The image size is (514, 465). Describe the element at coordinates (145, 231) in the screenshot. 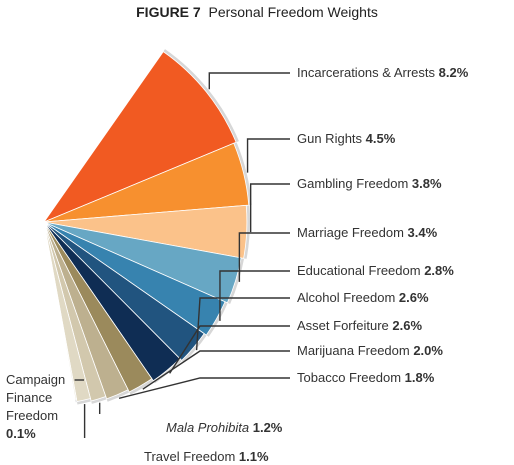

I see `pie-slice-gambling-freedom` at that location.